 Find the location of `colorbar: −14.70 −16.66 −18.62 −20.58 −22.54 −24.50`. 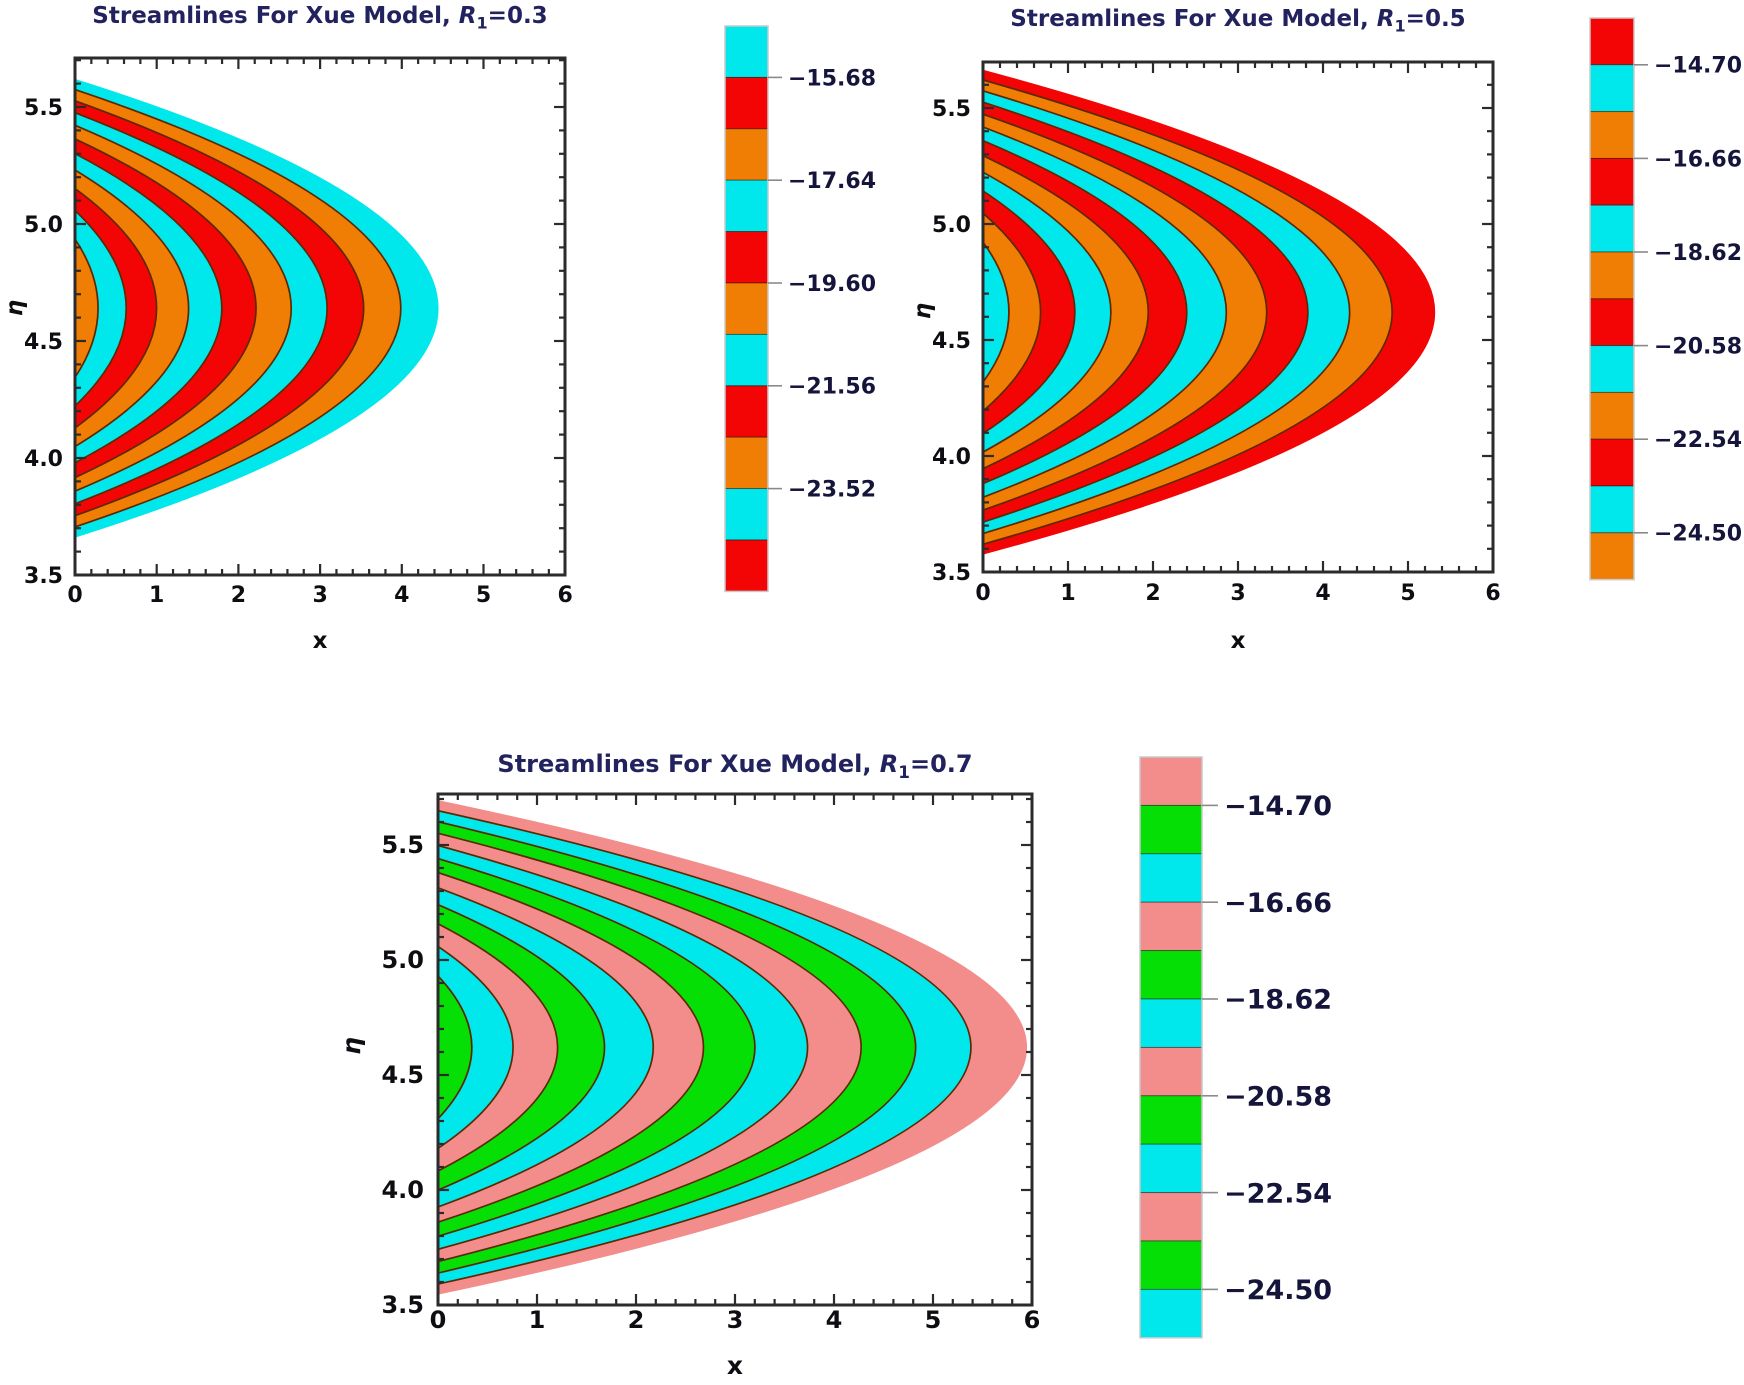

colorbar: −14.70 −16.66 −18.62 −20.58 −22.54 −24.50 is located at coordinates (1235, 1047).